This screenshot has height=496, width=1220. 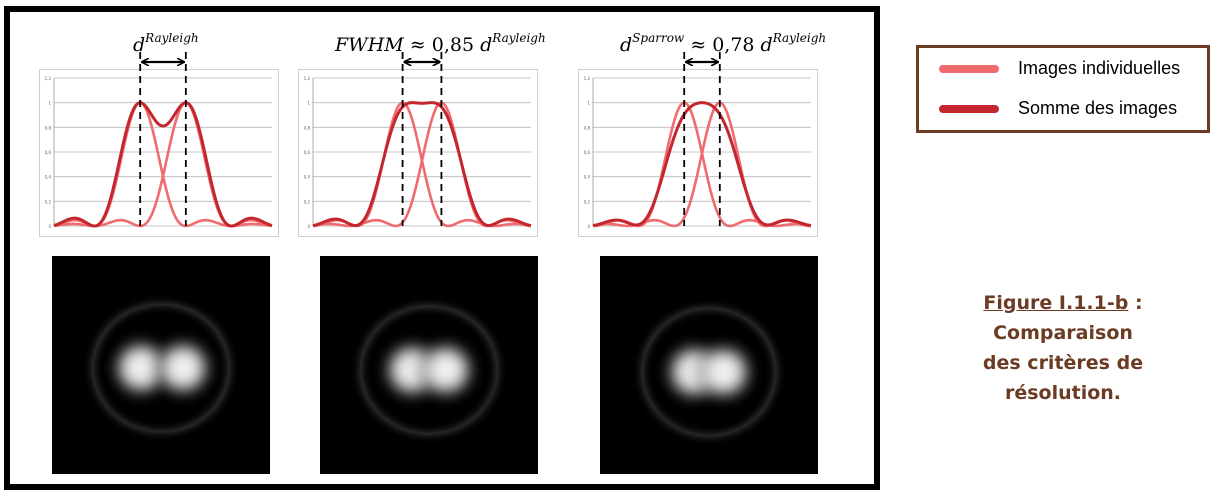 I want to click on psf-image-sparrow, so click(x=709, y=365).